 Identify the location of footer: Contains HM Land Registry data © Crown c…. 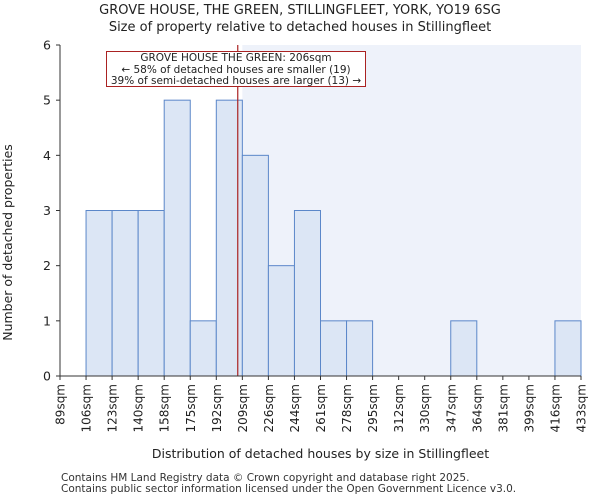
(288, 484).